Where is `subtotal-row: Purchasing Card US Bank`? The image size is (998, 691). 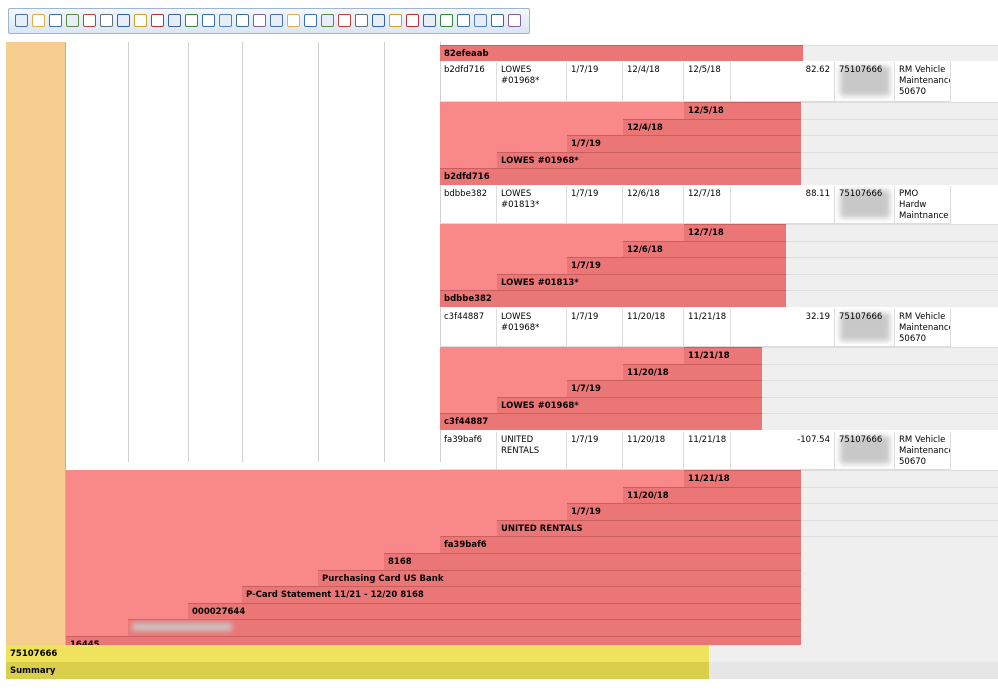 subtotal-row: Purchasing Card US Bank is located at coordinates (559, 578).